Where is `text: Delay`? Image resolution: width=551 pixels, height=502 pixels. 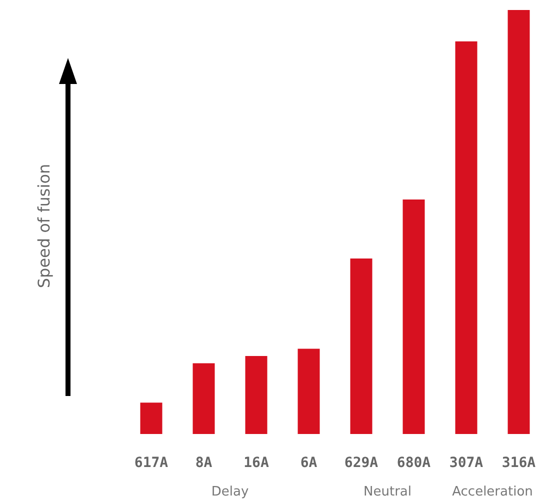 text: Delay is located at coordinates (230, 492).